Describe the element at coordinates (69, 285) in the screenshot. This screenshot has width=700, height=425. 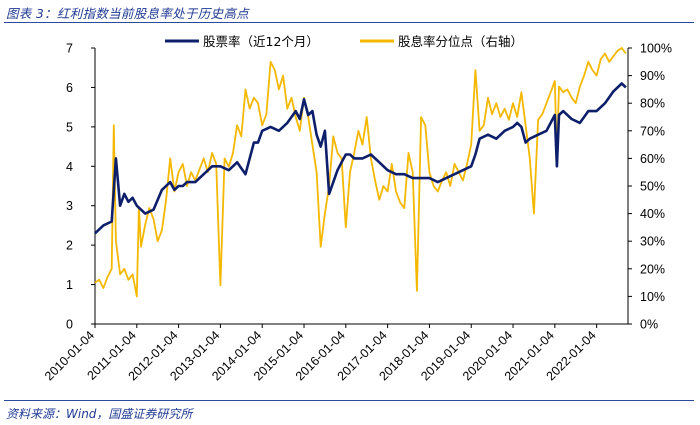
I see `y-tick-left-label: 1` at that location.